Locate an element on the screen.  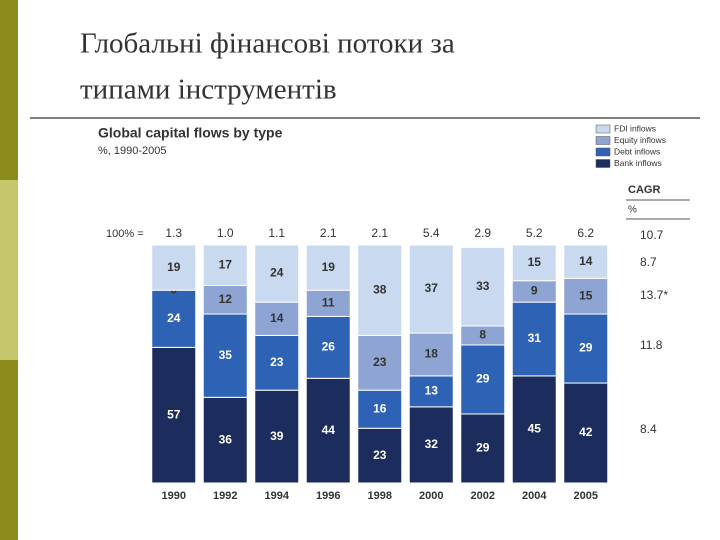
cagr-value: 10.7 is located at coordinates (652, 235).